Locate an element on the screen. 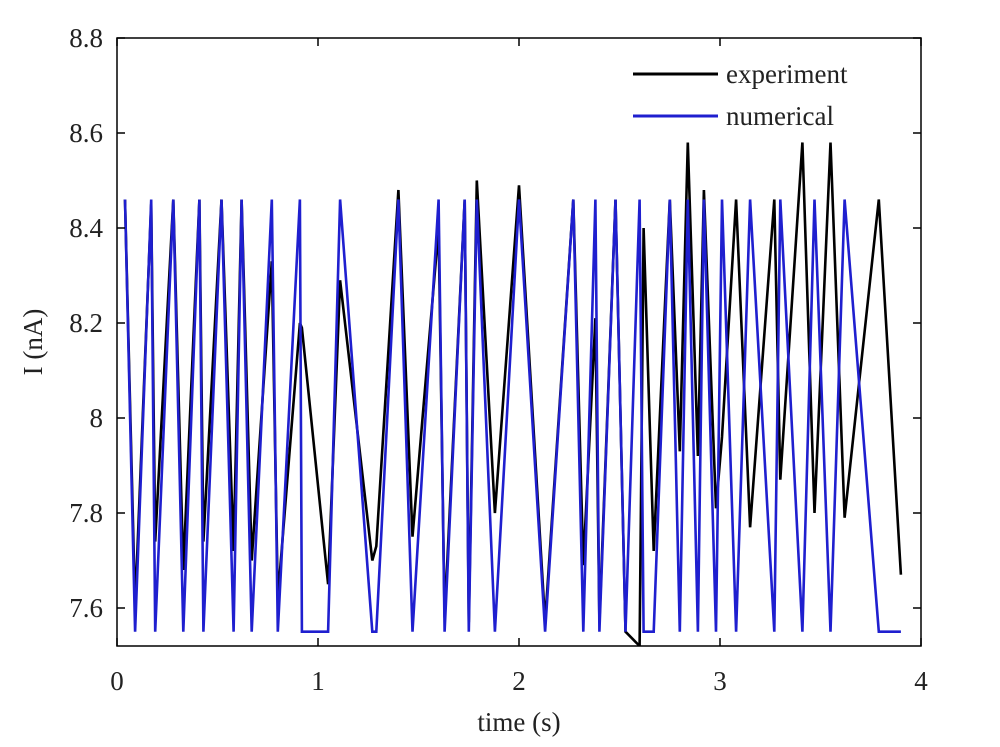 This screenshot has width=1000, height=747. y-tick-label: 8.2 is located at coordinates (86, 323).